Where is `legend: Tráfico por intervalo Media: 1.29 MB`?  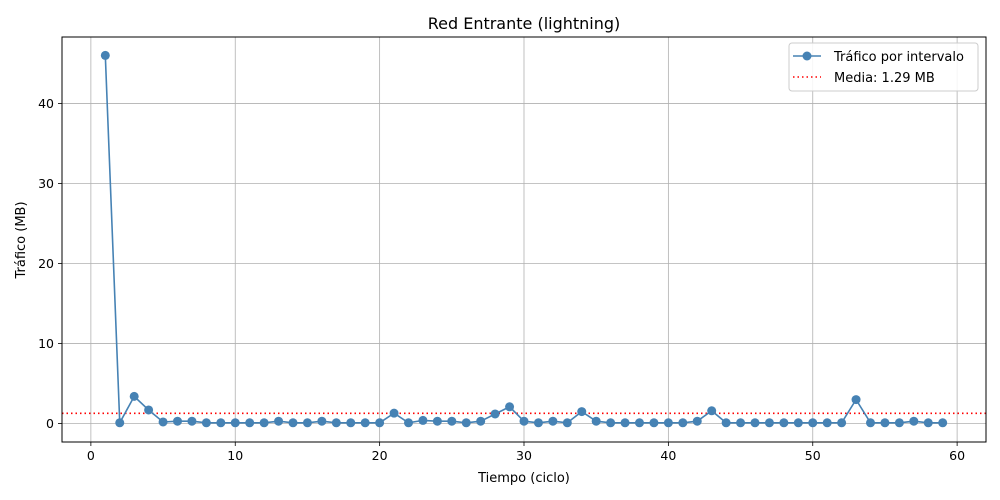
legend: Tráfico por intervalo Media: 1.29 MB is located at coordinates (883, 67).